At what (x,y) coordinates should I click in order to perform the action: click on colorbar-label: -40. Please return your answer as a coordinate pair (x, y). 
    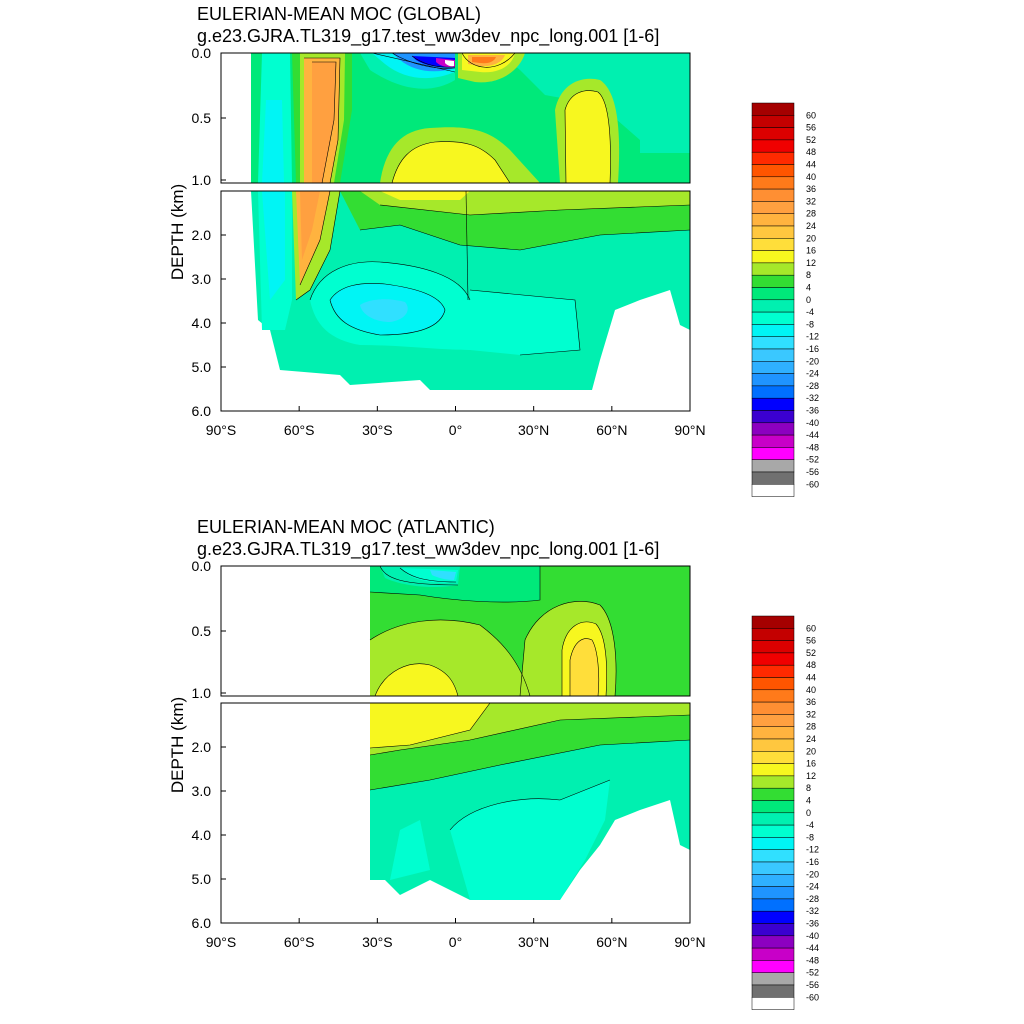
    Looking at the image, I should click on (812, 423).